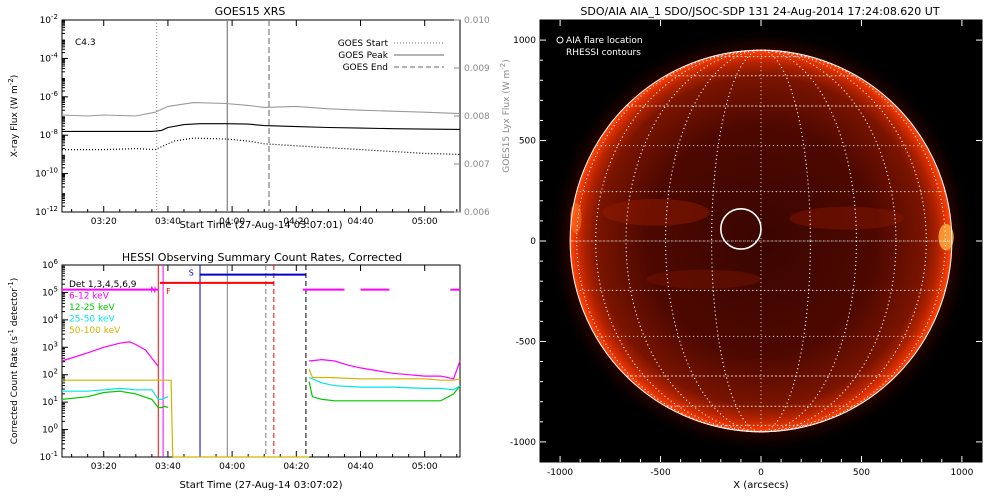  I want to click on aia-y-tick-label: 0, so click(533, 242).